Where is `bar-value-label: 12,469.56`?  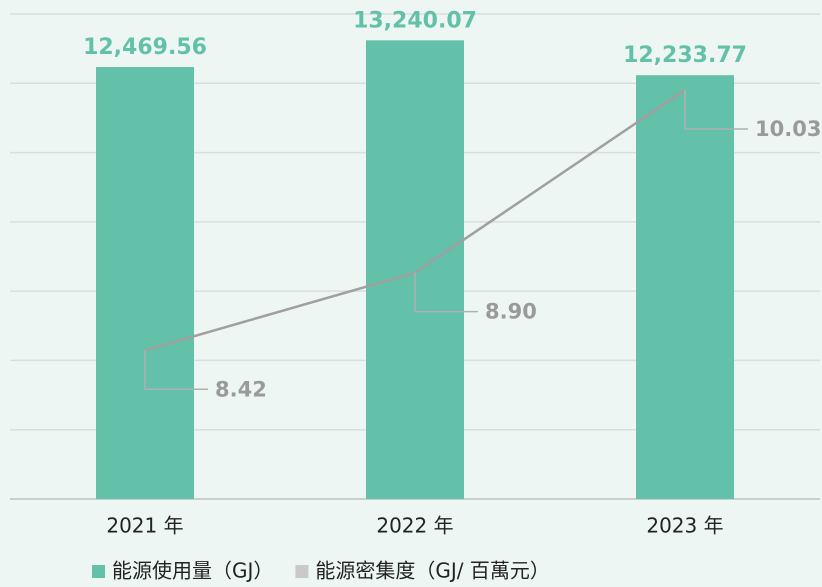
bar-value-label: 12,469.56 is located at coordinates (145, 47).